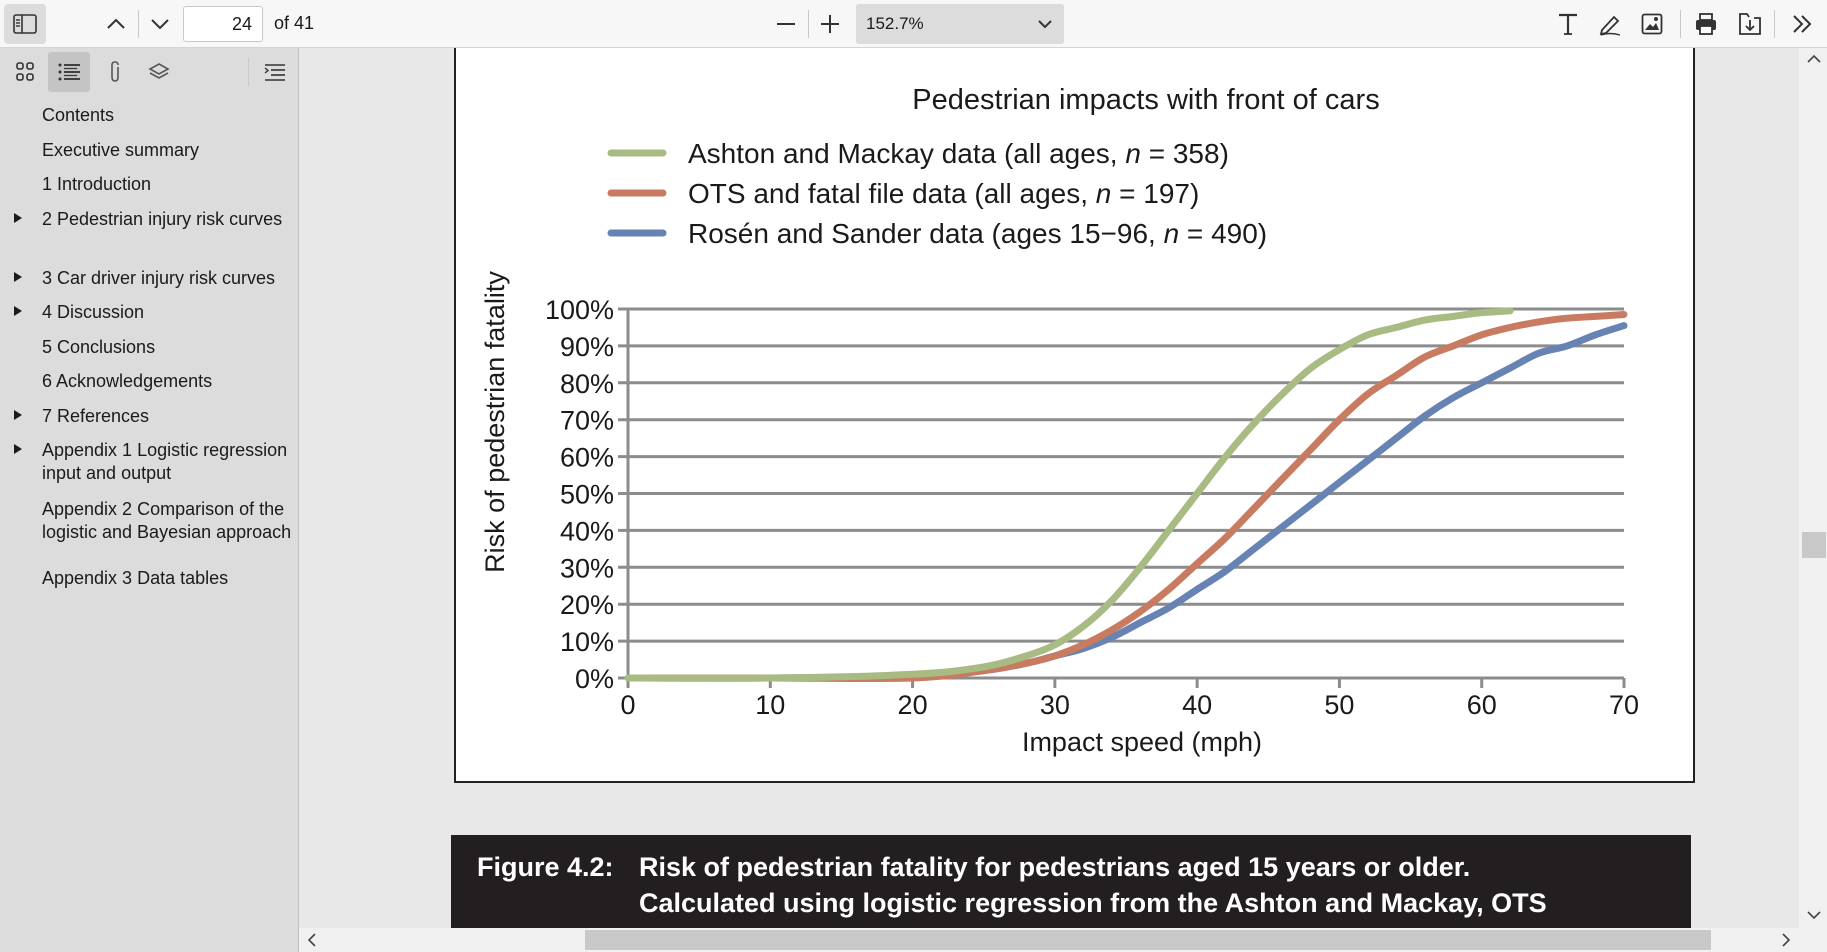 This screenshot has width=1827, height=952. What do you see at coordinates (1802, 24) in the screenshot?
I see `more-tools-icon` at bounding box center [1802, 24].